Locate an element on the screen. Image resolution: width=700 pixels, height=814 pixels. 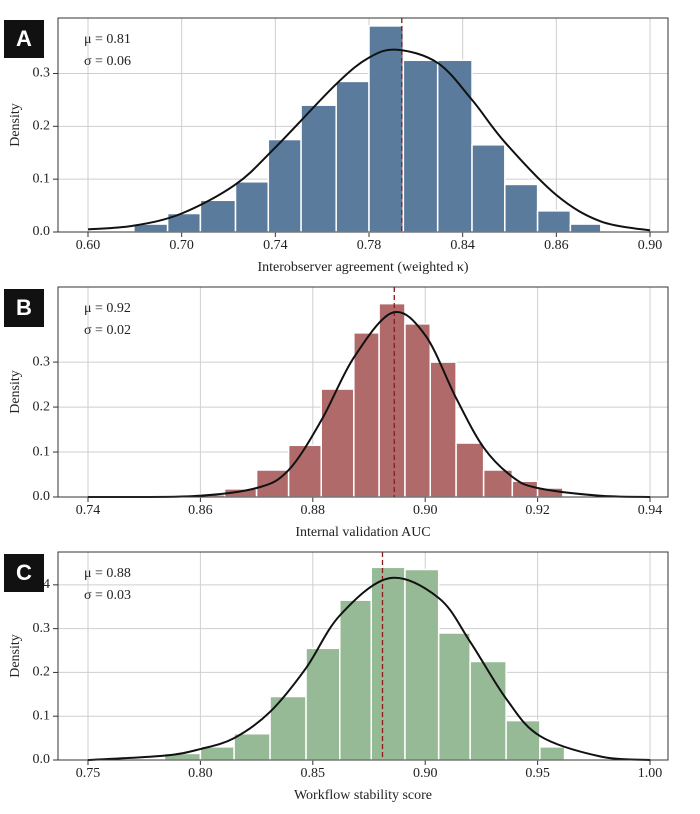
annotation: μ = 0.88 is located at coordinates (107, 573).